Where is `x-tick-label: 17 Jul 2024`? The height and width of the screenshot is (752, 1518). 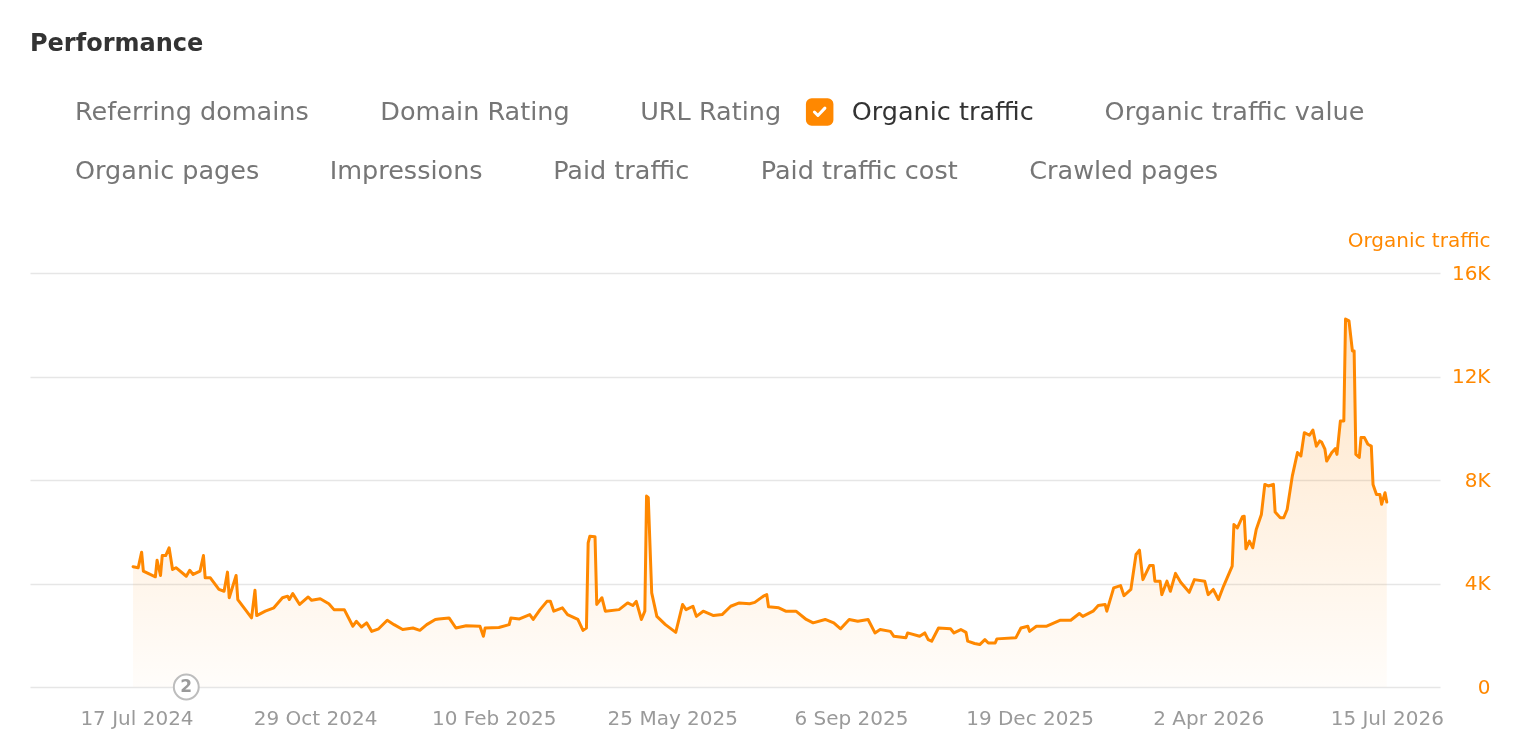
x-tick-label: 17 Jul 2024 is located at coordinates (137, 717).